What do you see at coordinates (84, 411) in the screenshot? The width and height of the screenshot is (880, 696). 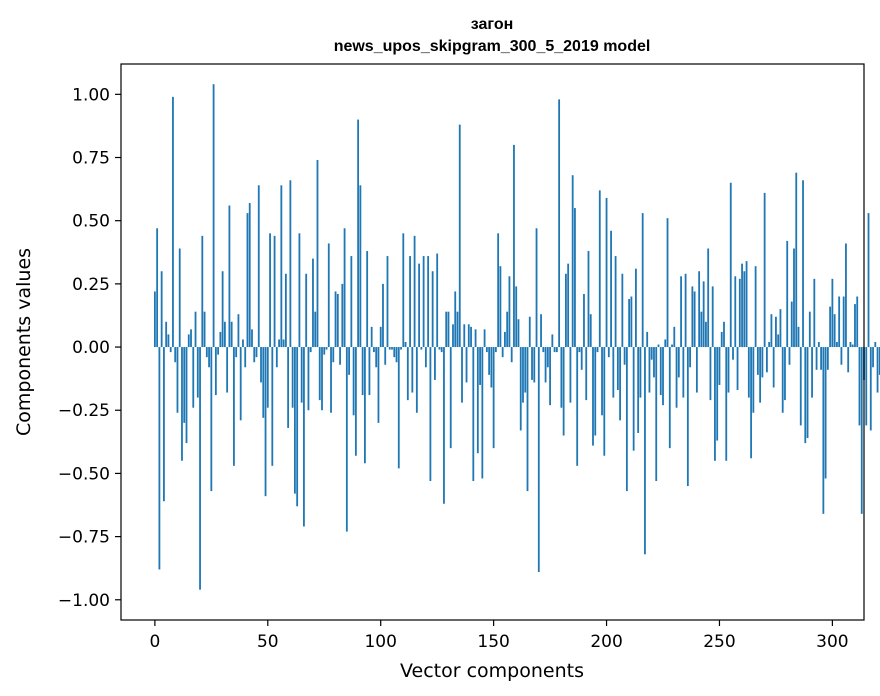 I see `y-tick-label: −0.25` at bounding box center [84, 411].